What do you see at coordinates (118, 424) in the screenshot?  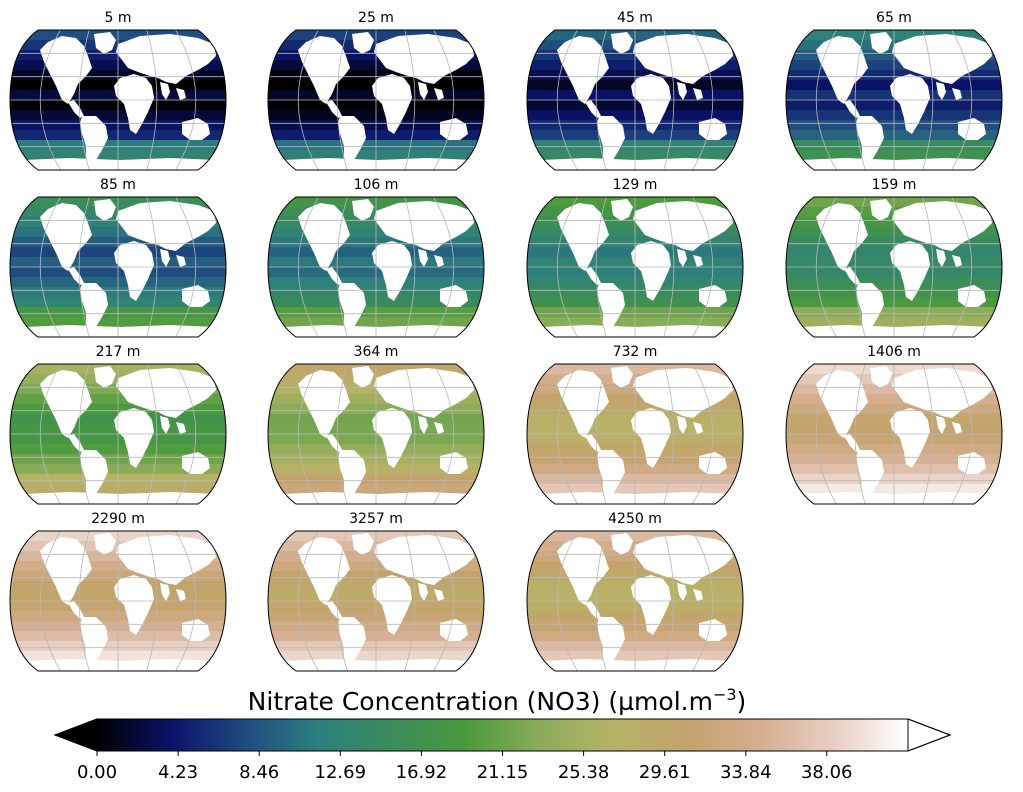 I see `map-panel: 217 m` at bounding box center [118, 424].